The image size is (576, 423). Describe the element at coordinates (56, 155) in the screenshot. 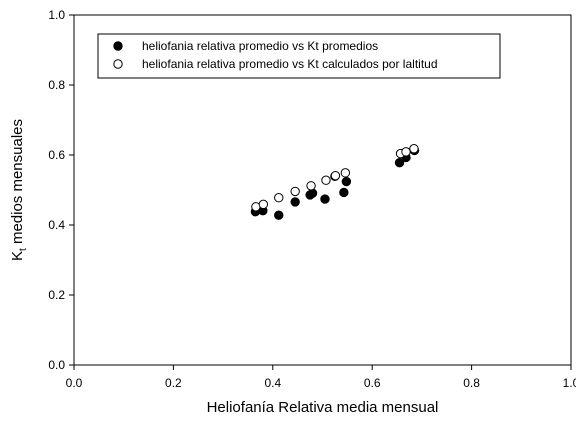

I see `y-tick-label: 0.6` at that location.